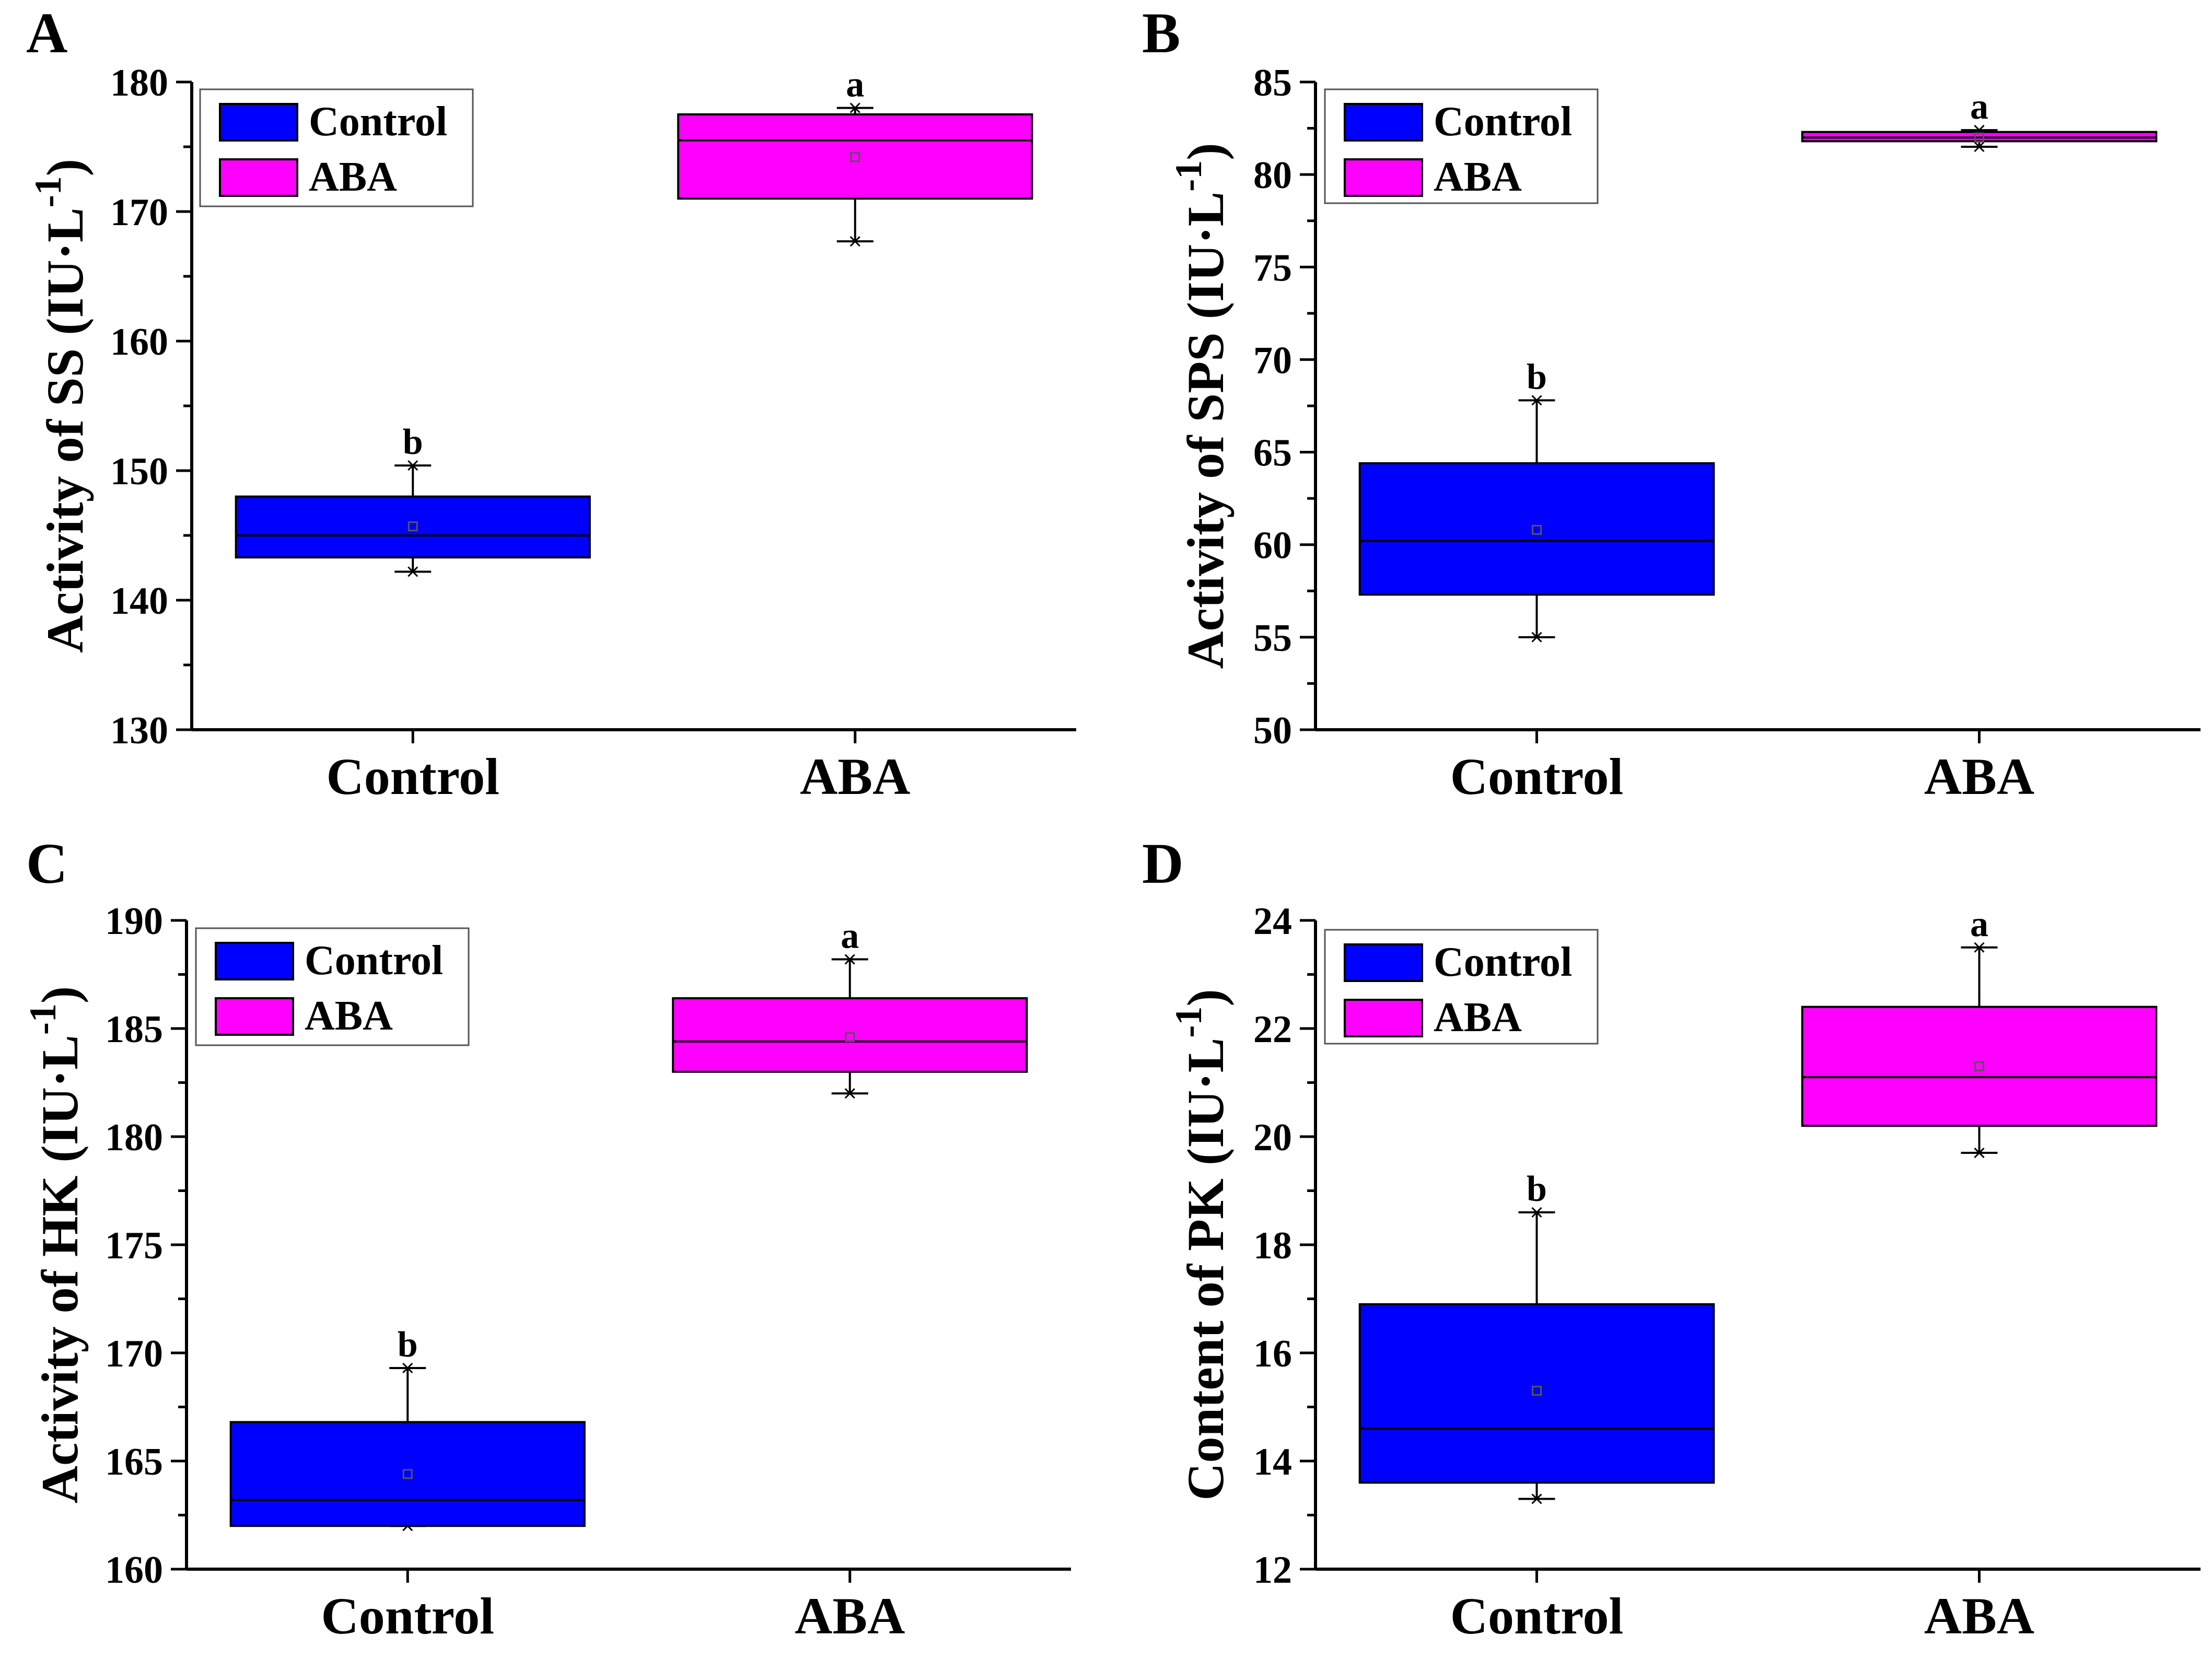 This screenshot has width=2212, height=1659. What do you see at coordinates (134, 1245) in the screenshot?
I see `y-tick-label: 175` at bounding box center [134, 1245].